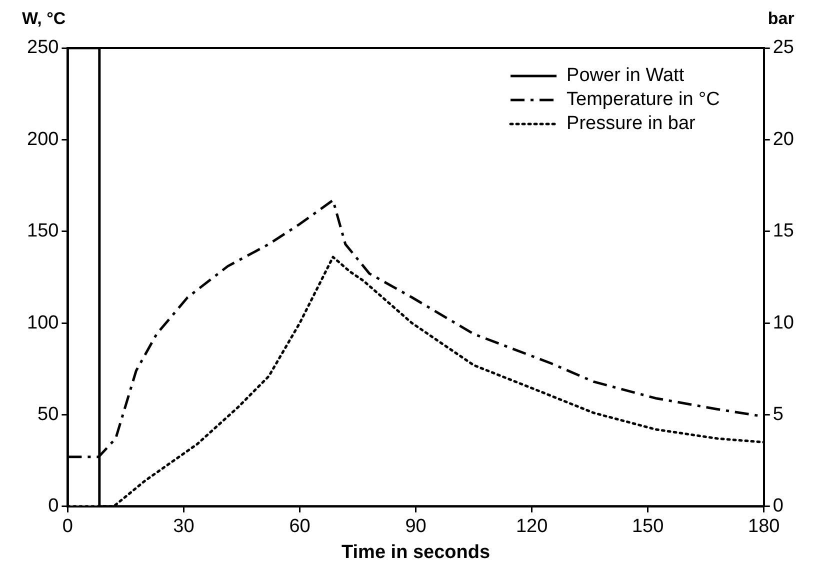  Describe the element at coordinates (783, 139) in the screenshot. I see `y2-tick-label: 20` at that location.